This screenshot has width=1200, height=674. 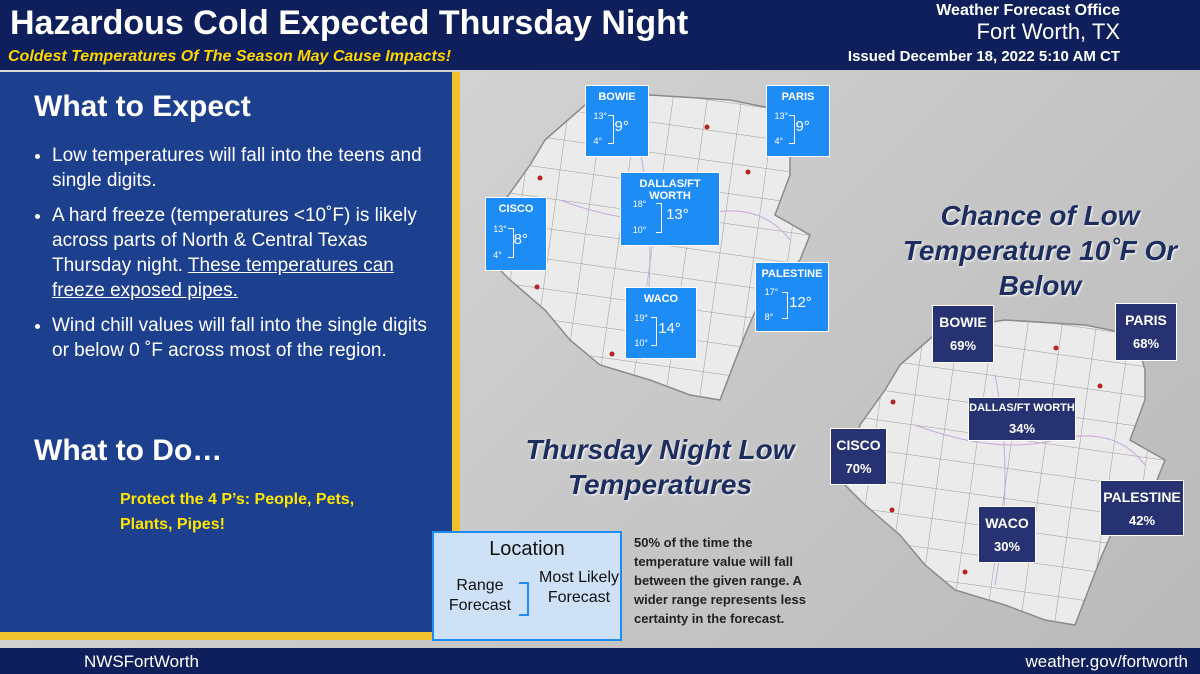 I want to click on low-city-box: BOWIE 13° 4° 9°, so click(x=617, y=121).